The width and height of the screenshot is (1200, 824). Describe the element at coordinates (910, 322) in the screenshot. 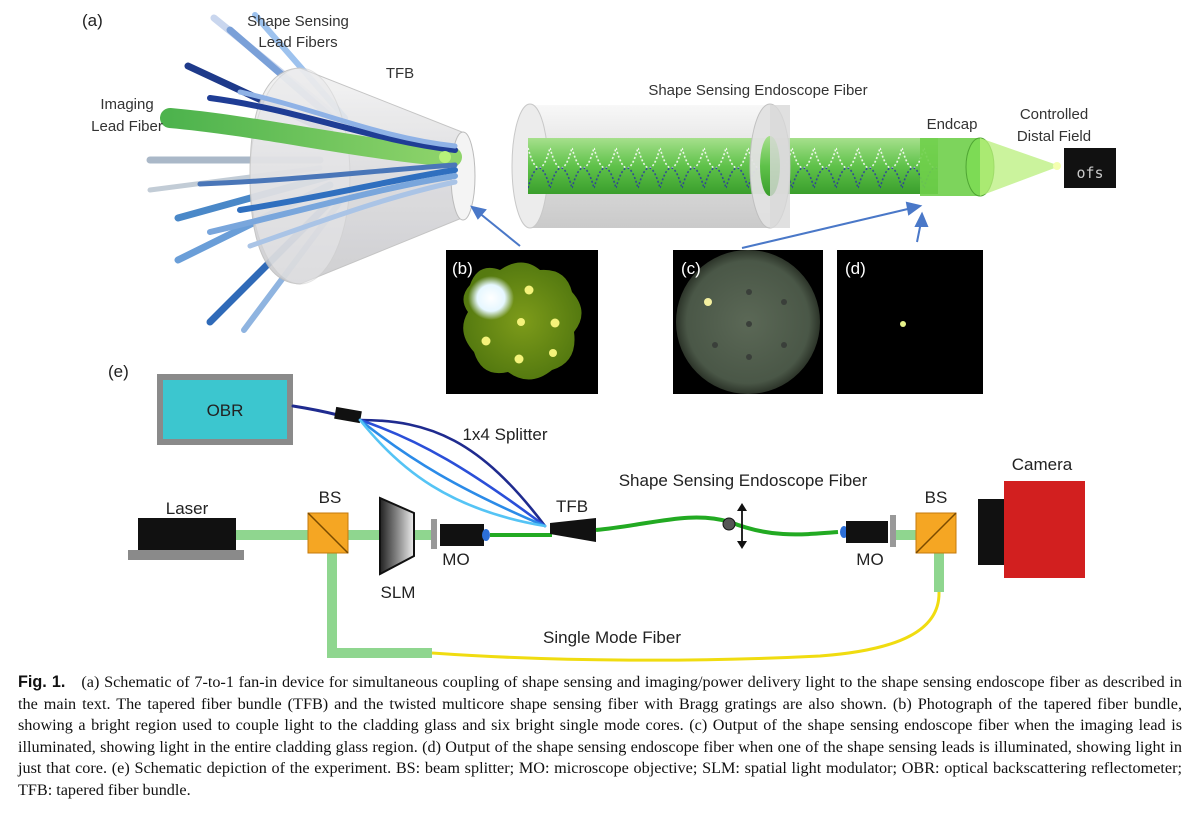

I see `inset-d-photo: (d)` at that location.